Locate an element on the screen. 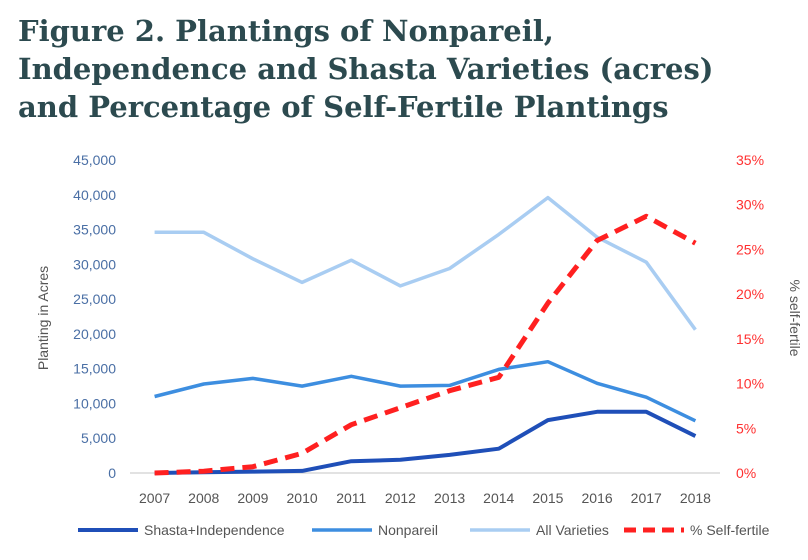  legend-label: Shasta+Independence is located at coordinates (214, 530).